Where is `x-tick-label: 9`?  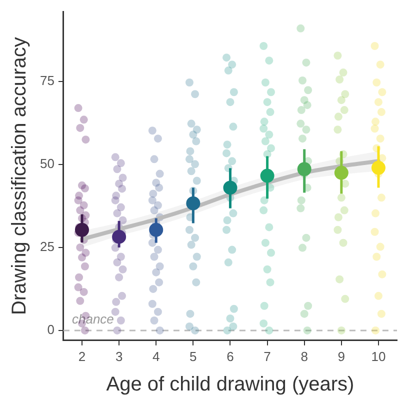
x-tick-label: 9 is located at coordinates (342, 356).